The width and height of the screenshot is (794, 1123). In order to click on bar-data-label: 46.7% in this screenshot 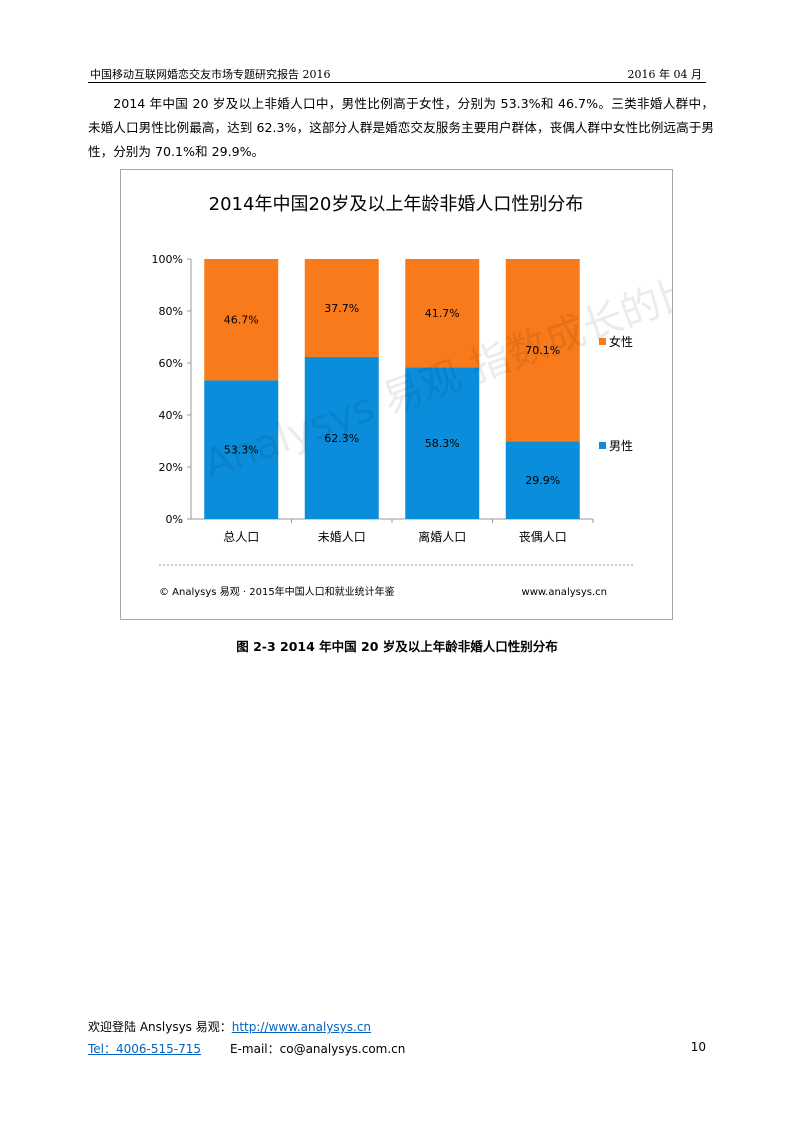, I will do `click(241, 320)`.